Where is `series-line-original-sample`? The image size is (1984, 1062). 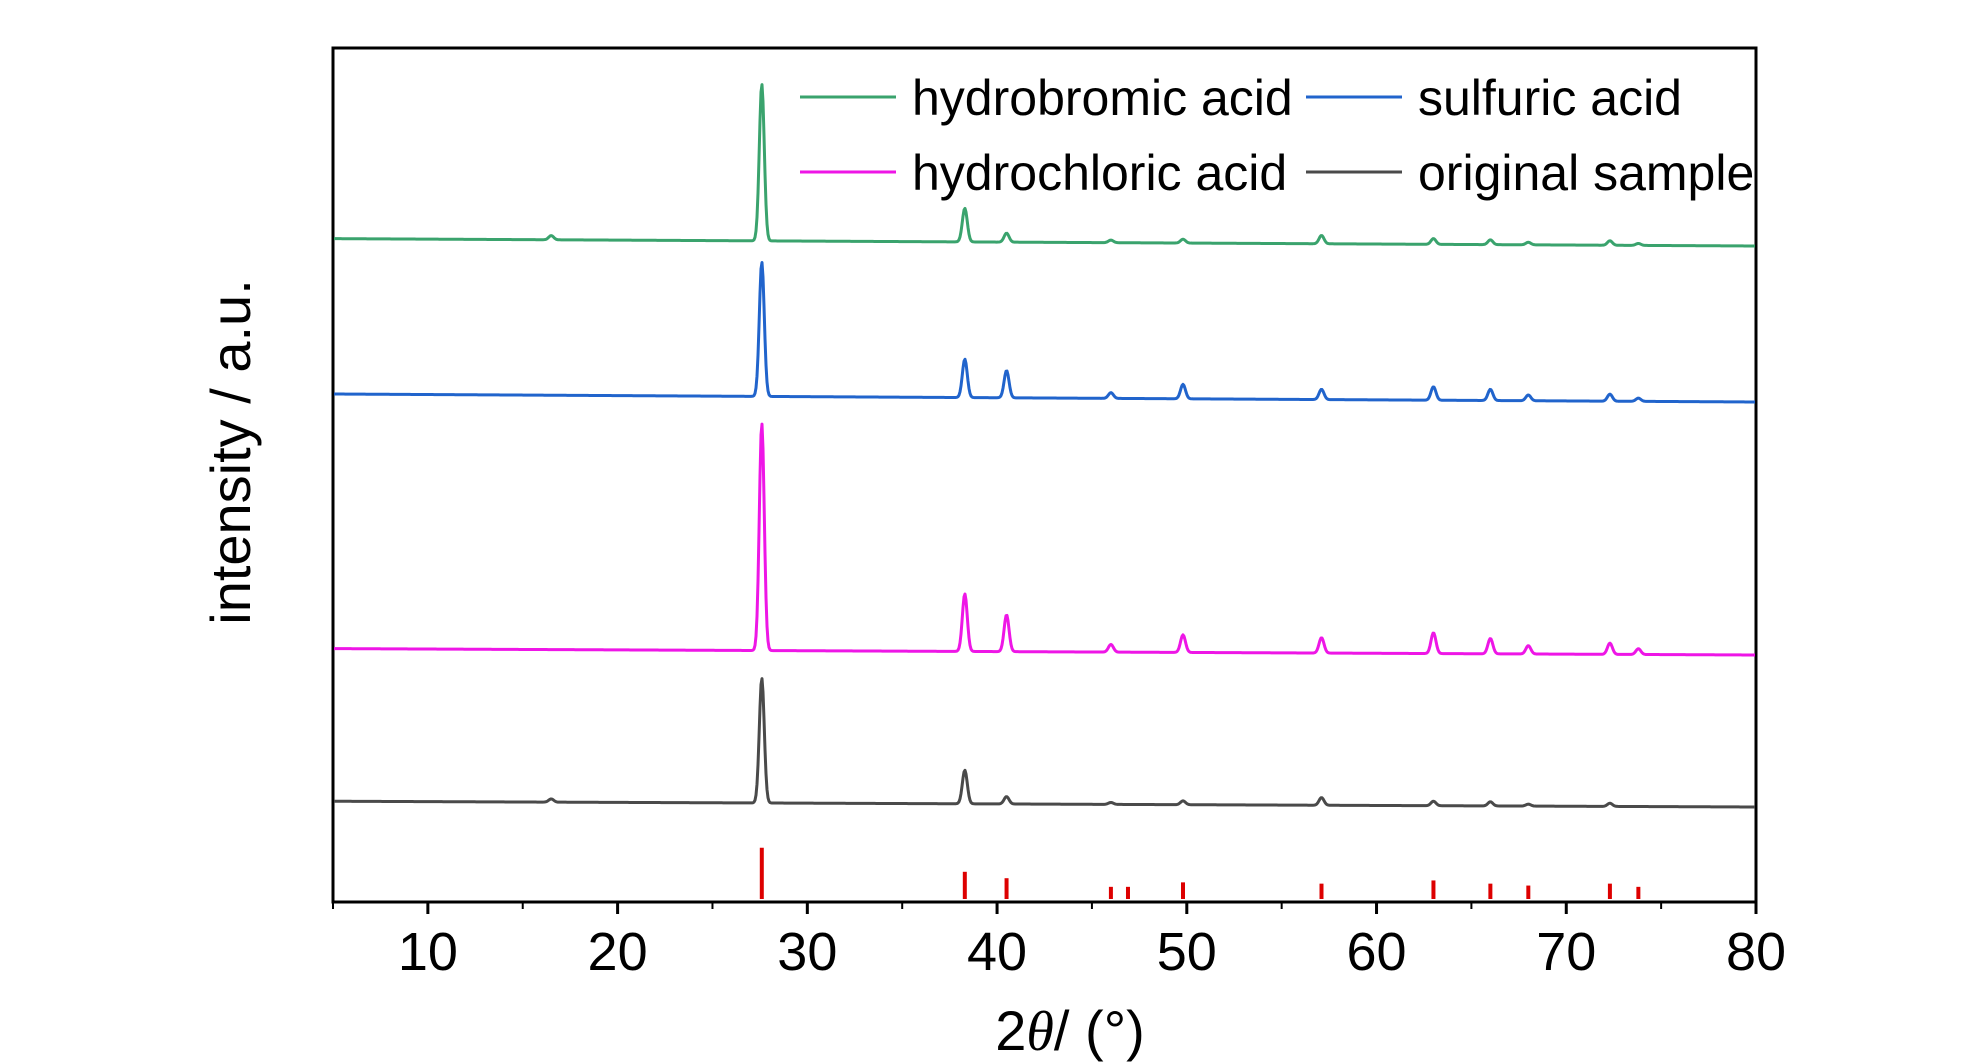 series-line-original-sample is located at coordinates (1044, 743).